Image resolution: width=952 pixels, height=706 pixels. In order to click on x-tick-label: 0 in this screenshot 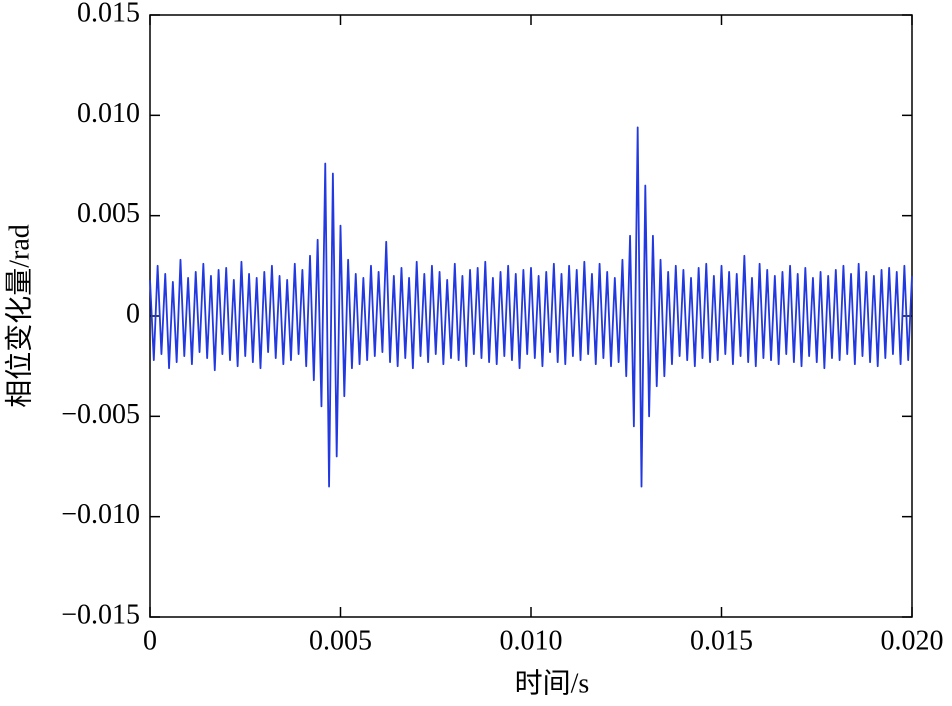, I will do `click(150, 640)`.